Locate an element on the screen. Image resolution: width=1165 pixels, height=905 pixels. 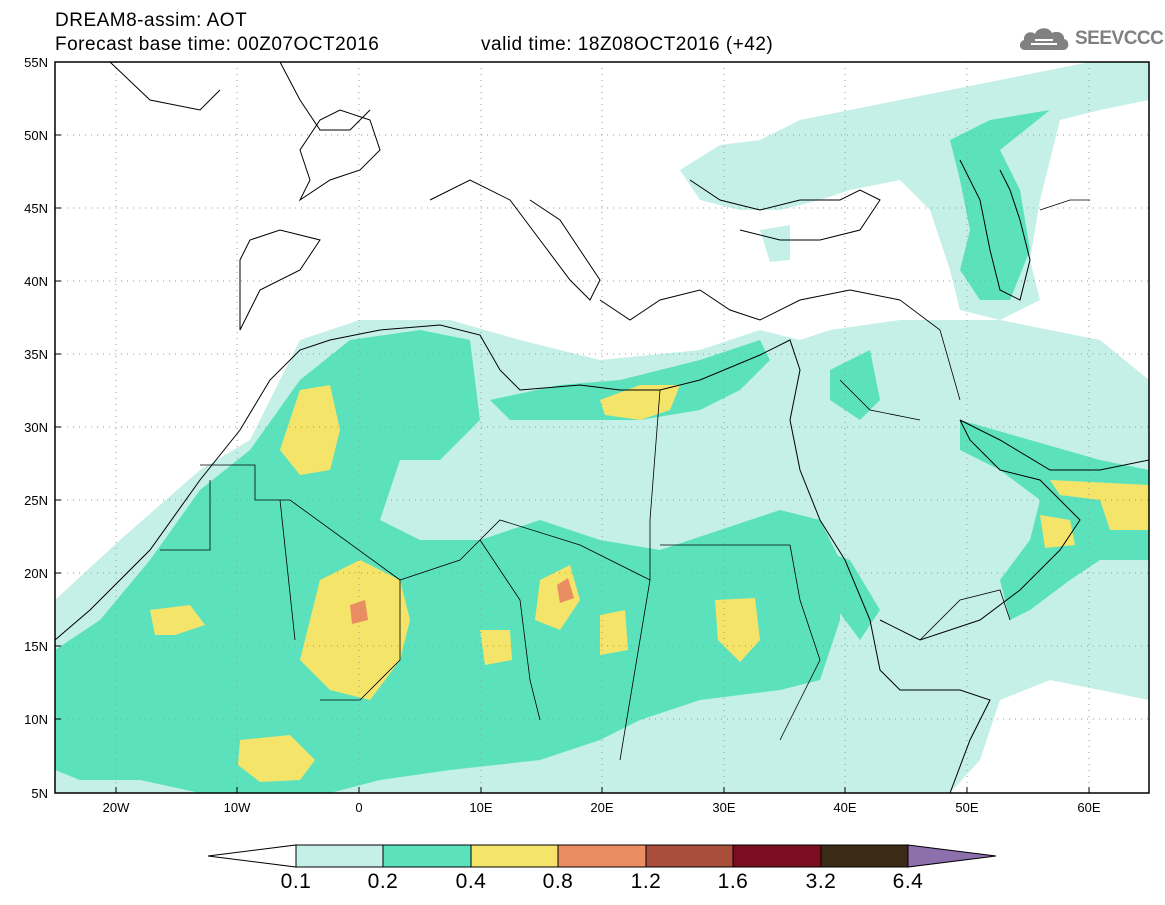
lon-label: 10W is located at coordinates (237, 807).